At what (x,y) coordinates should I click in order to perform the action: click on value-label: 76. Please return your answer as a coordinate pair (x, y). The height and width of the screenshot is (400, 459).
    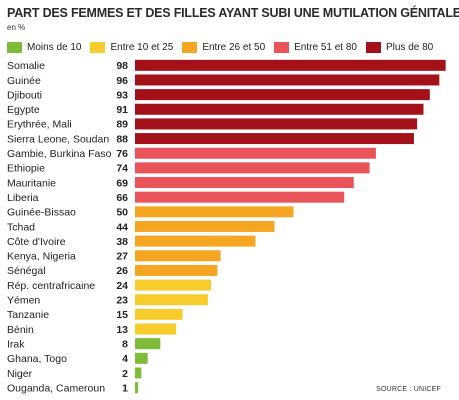
    Looking at the image, I should click on (122, 154).